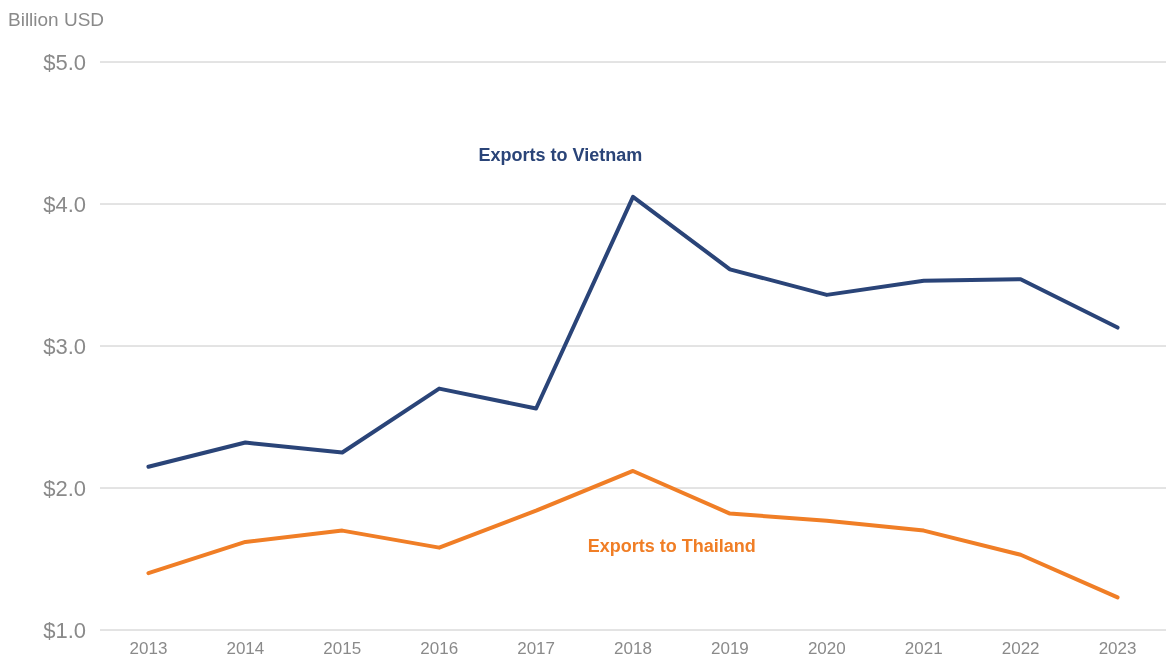 This screenshot has height=660, width=1166. I want to click on x-tick-label: 2018, so click(633, 648).